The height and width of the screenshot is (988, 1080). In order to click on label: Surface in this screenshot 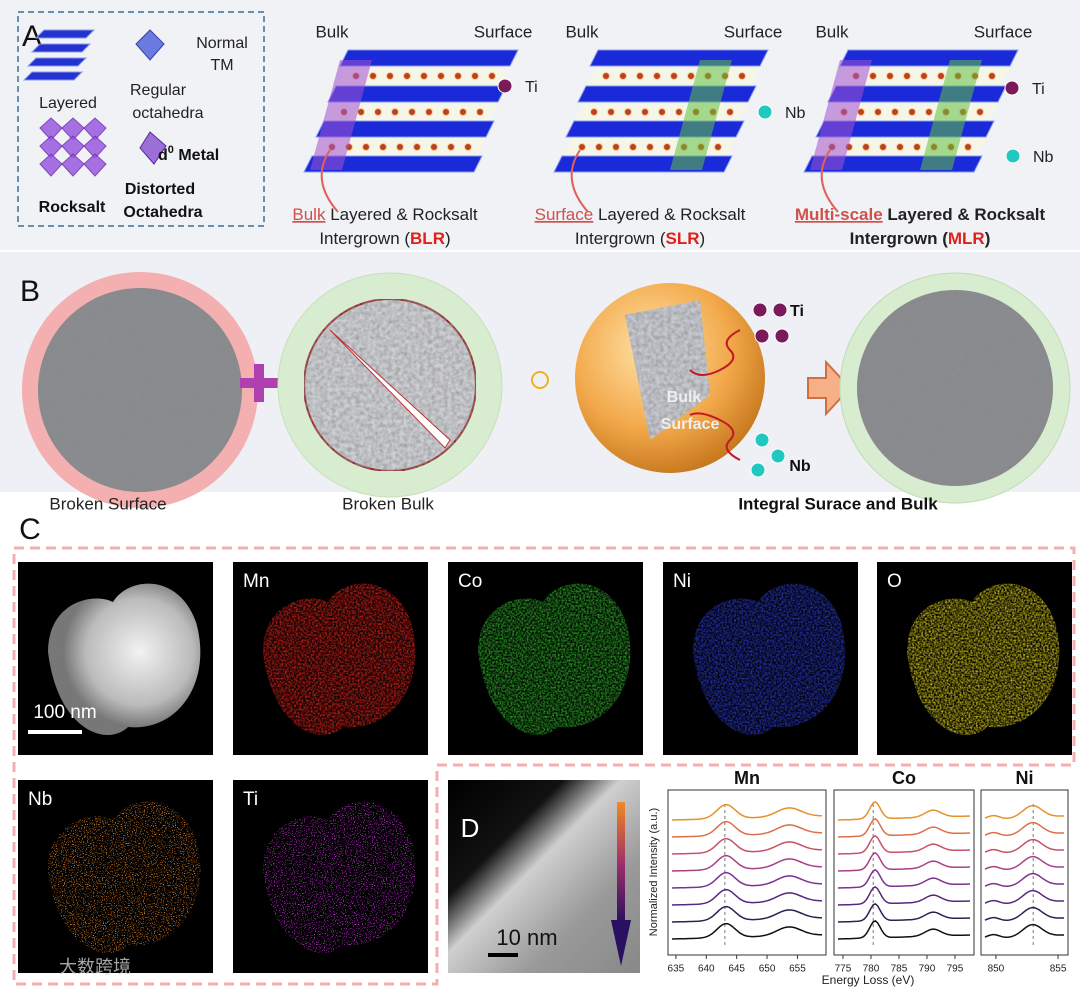, I will do `click(1003, 31)`.